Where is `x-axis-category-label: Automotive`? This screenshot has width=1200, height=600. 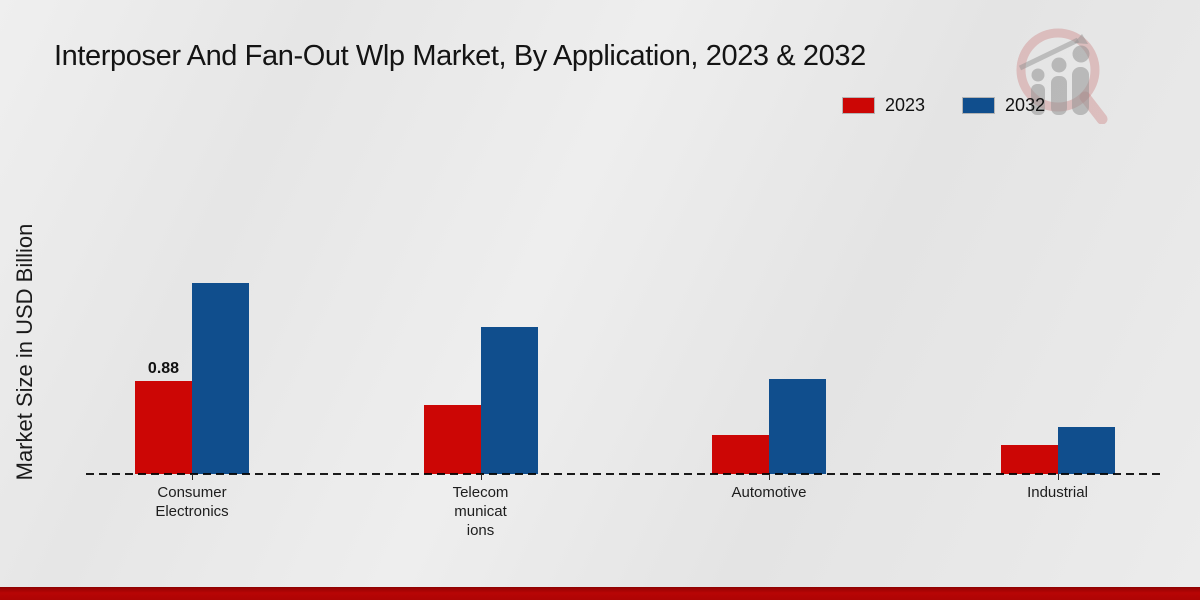 x-axis-category-label: Automotive is located at coordinates (769, 492).